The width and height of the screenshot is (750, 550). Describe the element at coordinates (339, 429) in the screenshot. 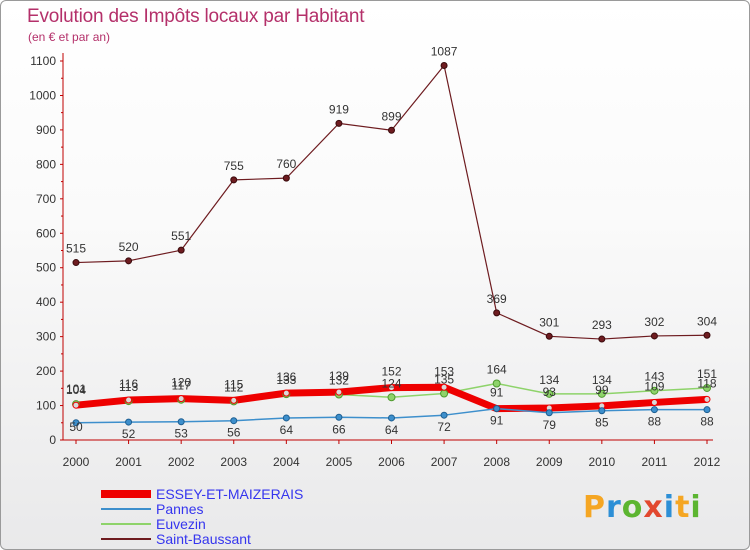

I see `data-label-pannes: 66` at that location.